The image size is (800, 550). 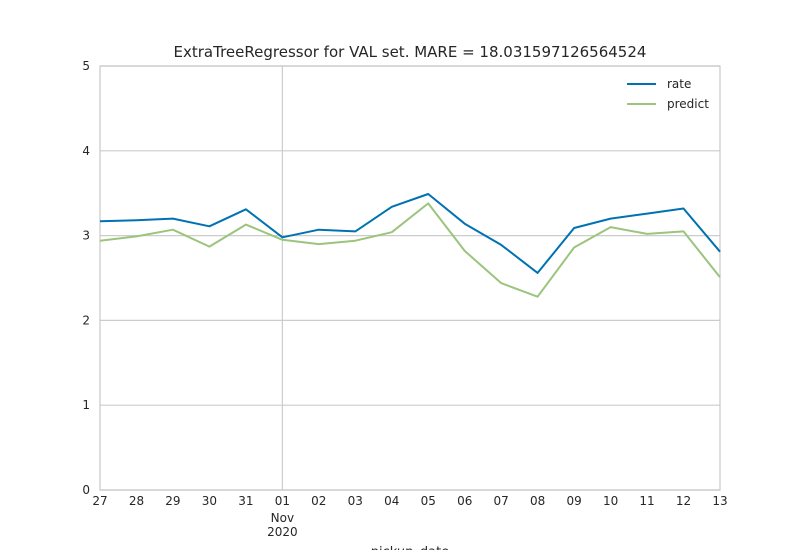 What do you see at coordinates (610, 501) in the screenshot?
I see `x-tick-label: 10` at bounding box center [610, 501].